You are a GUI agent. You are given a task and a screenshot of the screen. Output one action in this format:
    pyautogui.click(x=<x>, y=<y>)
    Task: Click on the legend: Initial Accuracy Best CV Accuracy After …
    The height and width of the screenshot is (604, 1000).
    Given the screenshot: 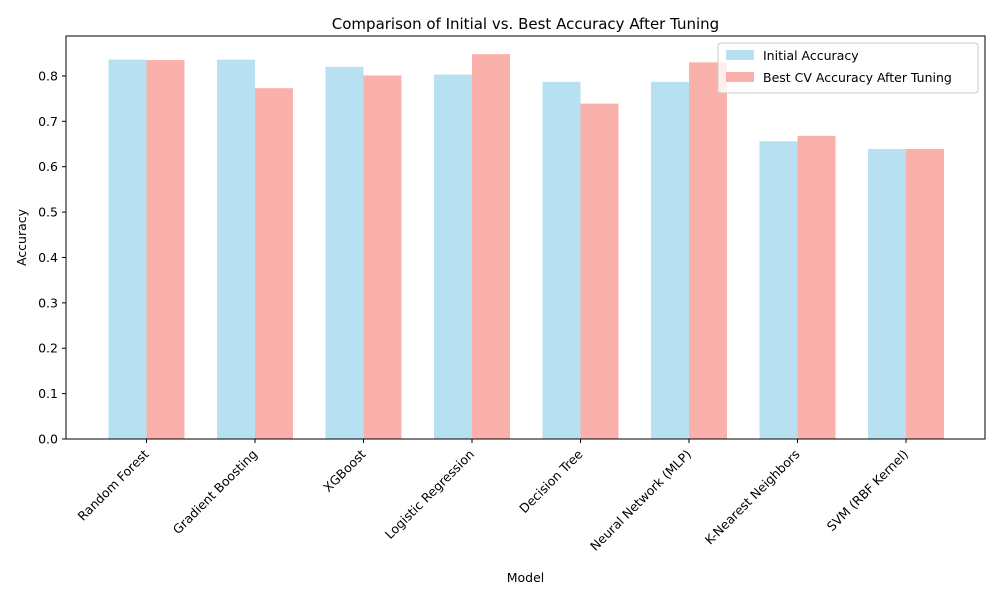 What is the action you would take?
    pyautogui.click(x=848, y=68)
    